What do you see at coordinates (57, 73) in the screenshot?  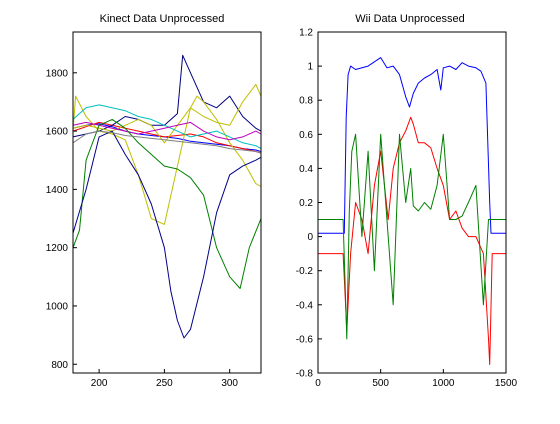 I see `kinect-y-tick-label: 1800` at bounding box center [57, 73].